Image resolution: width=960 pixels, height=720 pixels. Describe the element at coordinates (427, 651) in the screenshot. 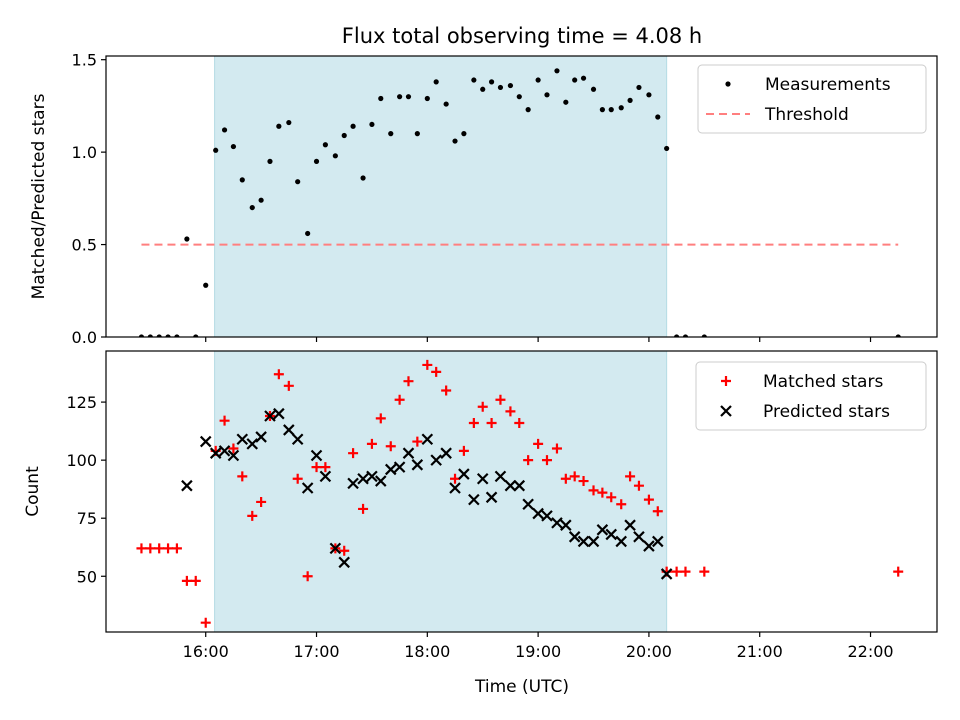

I see `x-tick-label: 18:00` at that location.